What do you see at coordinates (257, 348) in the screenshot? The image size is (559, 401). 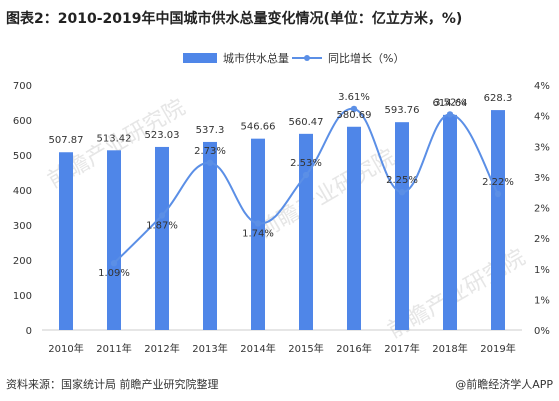 I see `x-tick-label: 2014年` at bounding box center [257, 348].